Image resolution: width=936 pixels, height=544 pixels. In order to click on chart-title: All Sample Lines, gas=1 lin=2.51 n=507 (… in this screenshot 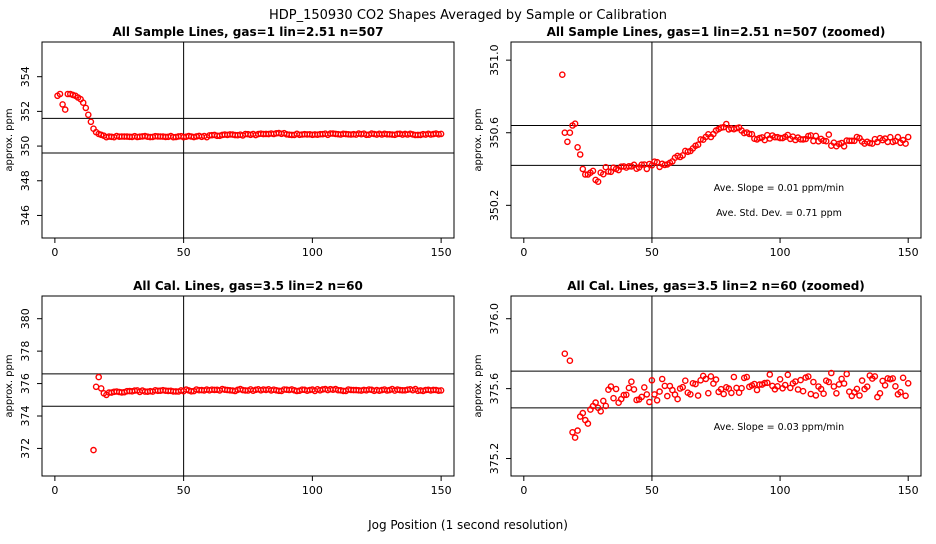, I will do `click(716, 32)`.